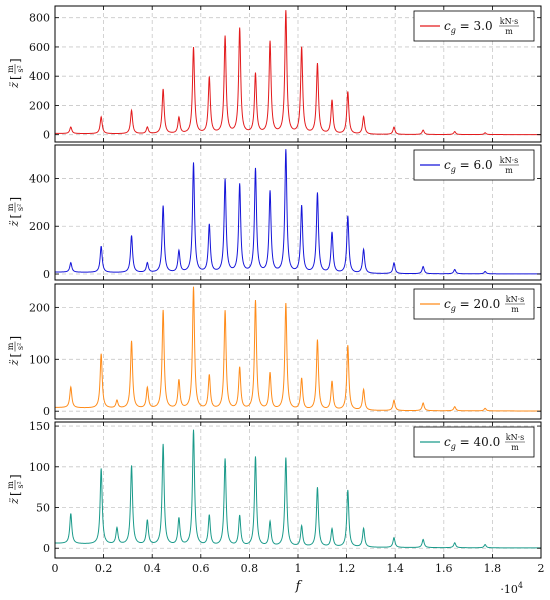 The height and width of the screenshot is (600, 550). I want to click on x-tick-label: 1.4, so click(395, 568).